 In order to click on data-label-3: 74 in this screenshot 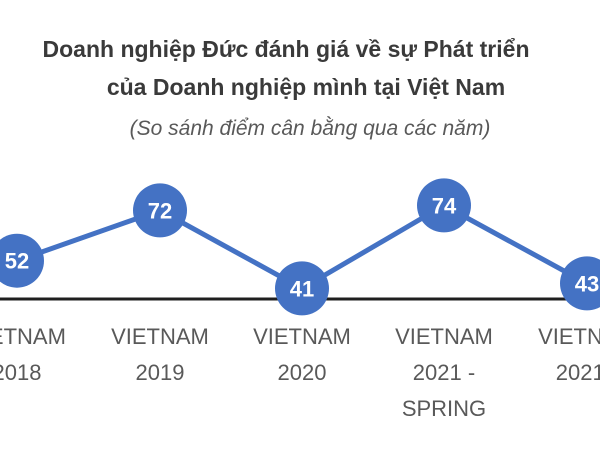, I will do `click(444, 205)`.